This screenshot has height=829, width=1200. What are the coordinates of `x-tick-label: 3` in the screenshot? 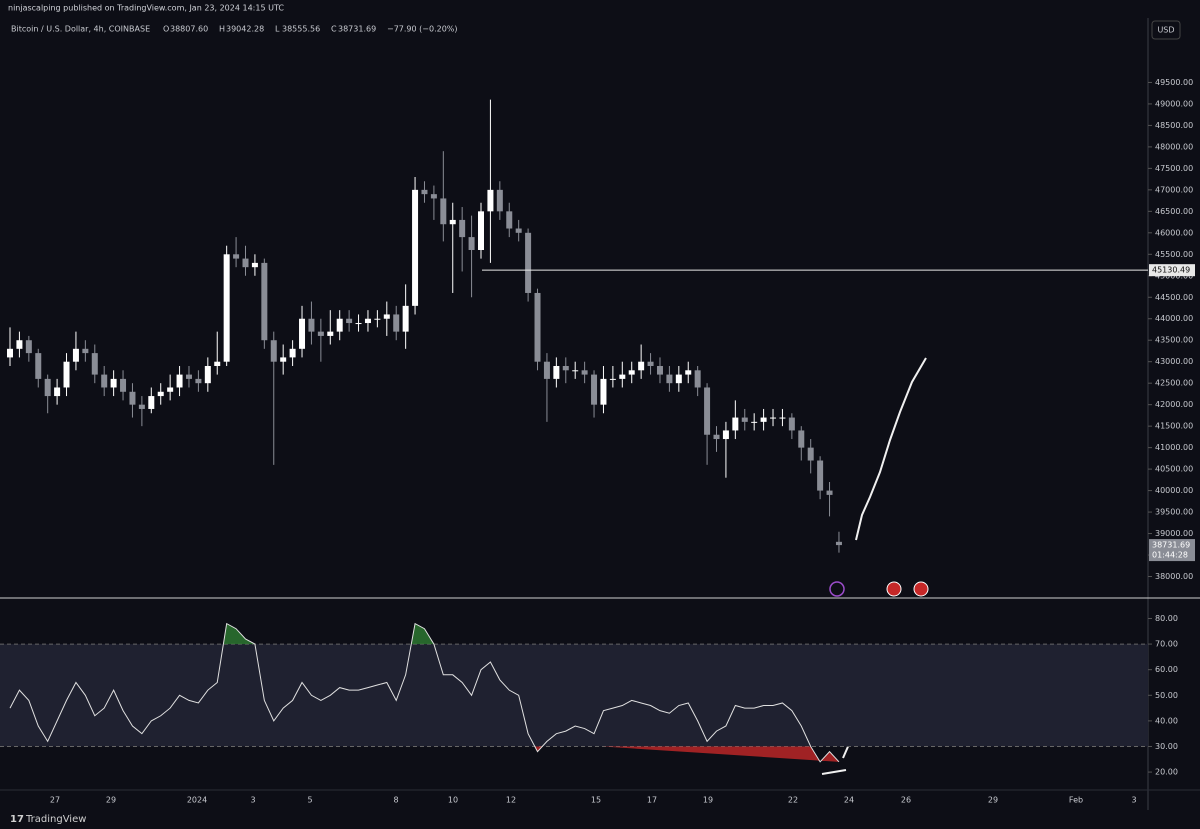 It's located at (252, 800).